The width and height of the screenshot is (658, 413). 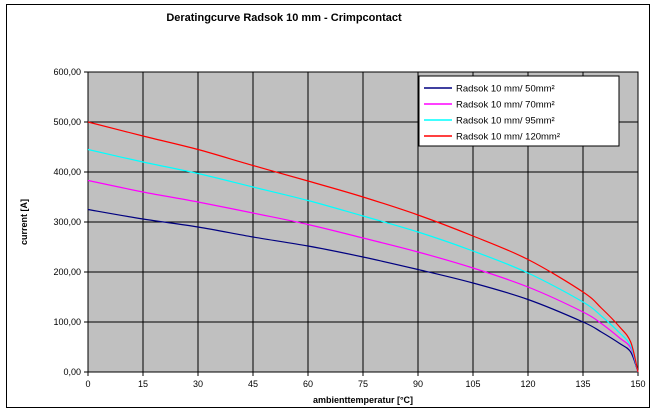 I want to click on x-tick-label: 0, so click(x=87, y=384).